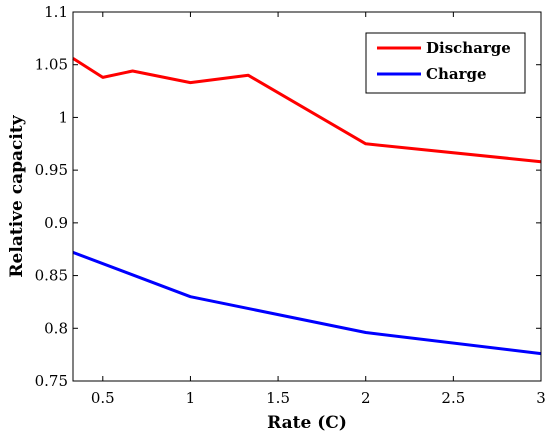 This screenshot has width=550, height=438. Describe the element at coordinates (51, 170) in the screenshot. I see `y-tick-label: 0.95` at that location.